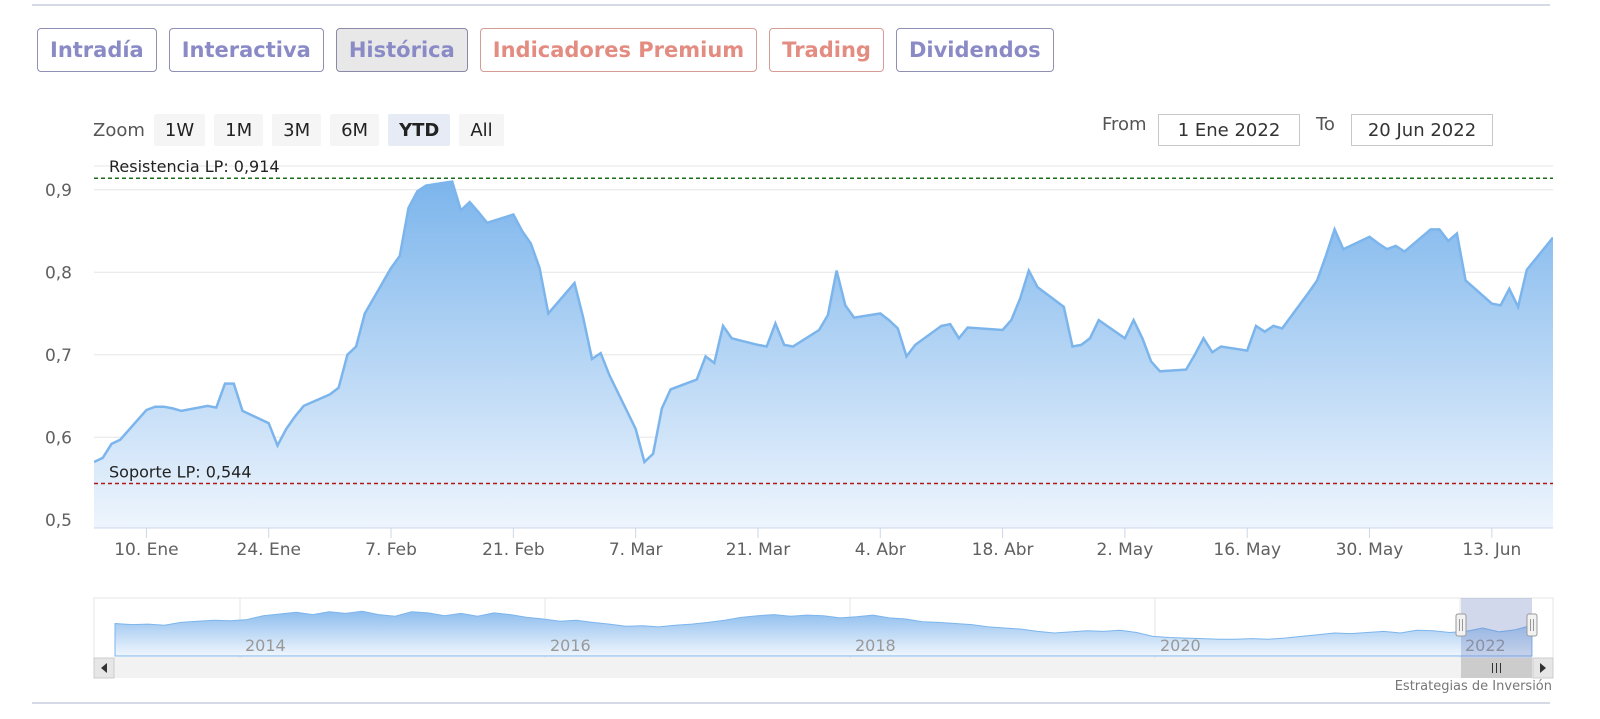  I want to click on arrow-left-icon, so click(104, 668).